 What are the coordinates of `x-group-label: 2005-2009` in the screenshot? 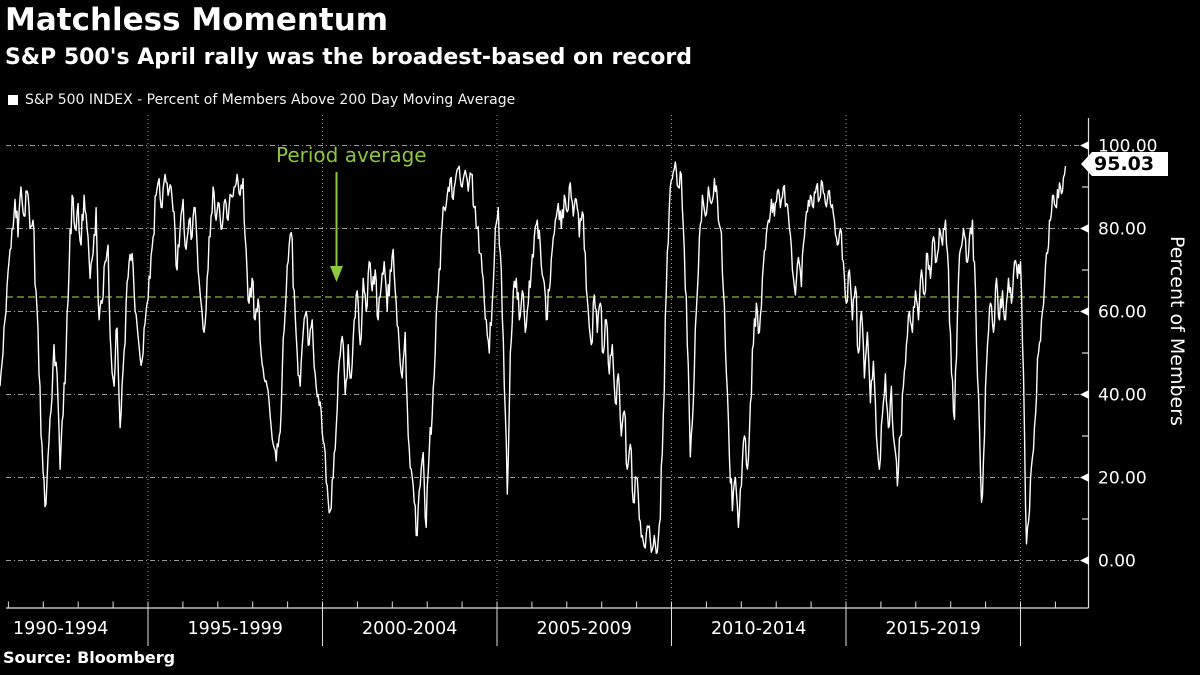 It's located at (584, 629).